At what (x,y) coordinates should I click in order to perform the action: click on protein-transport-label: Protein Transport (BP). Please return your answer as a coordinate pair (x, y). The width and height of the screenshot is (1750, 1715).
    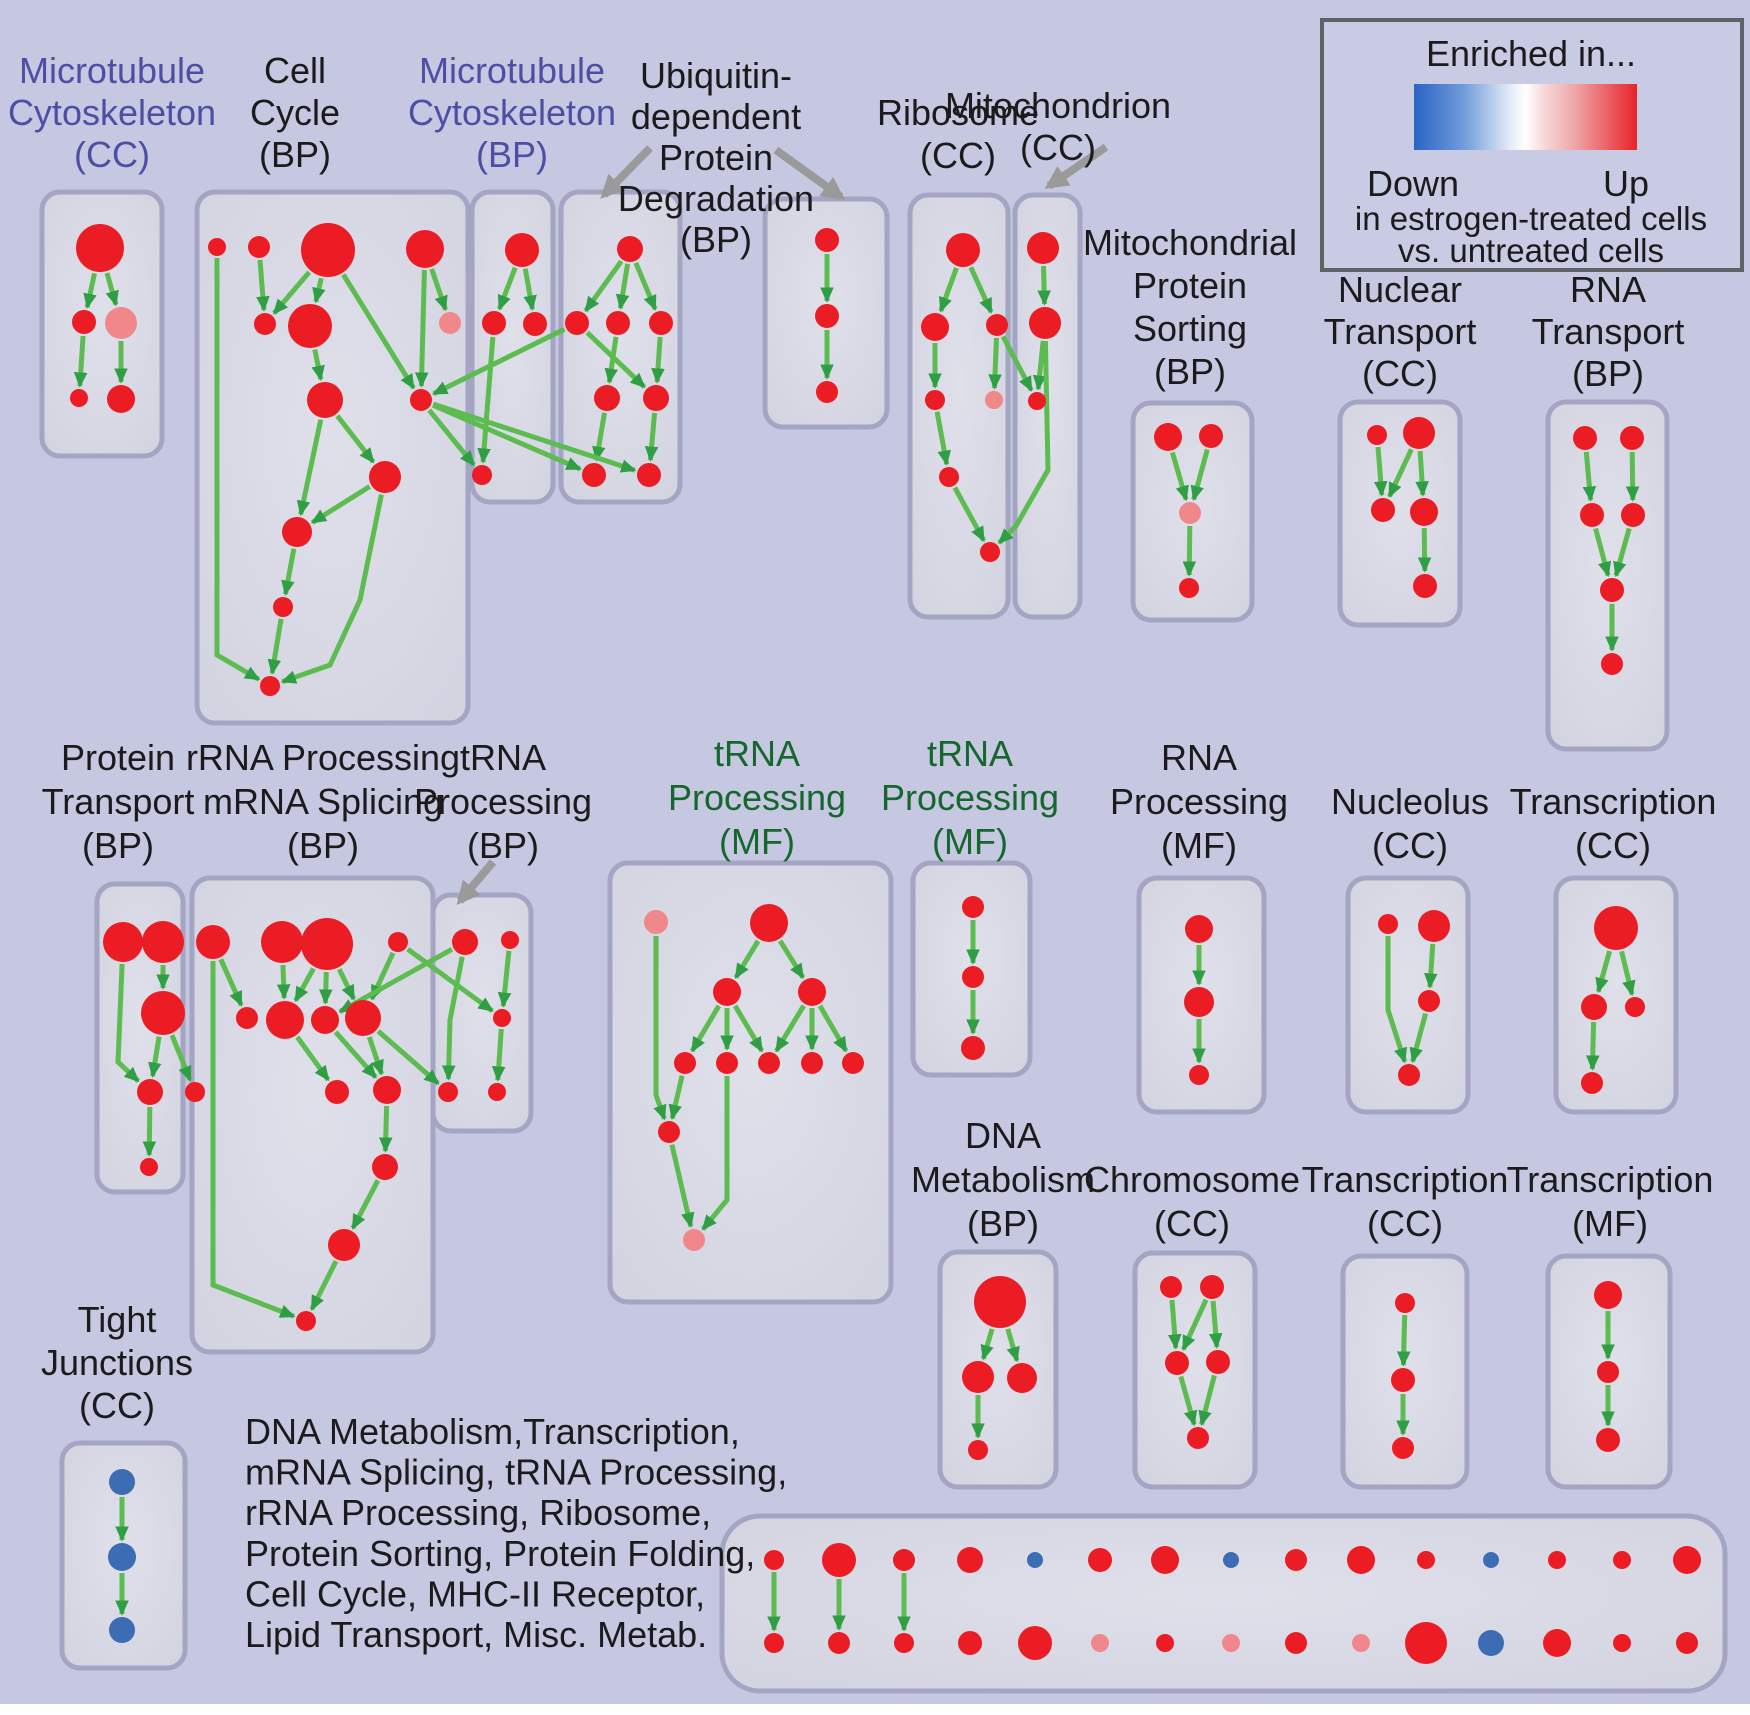
    Looking at the image, I should click on (118, 801).